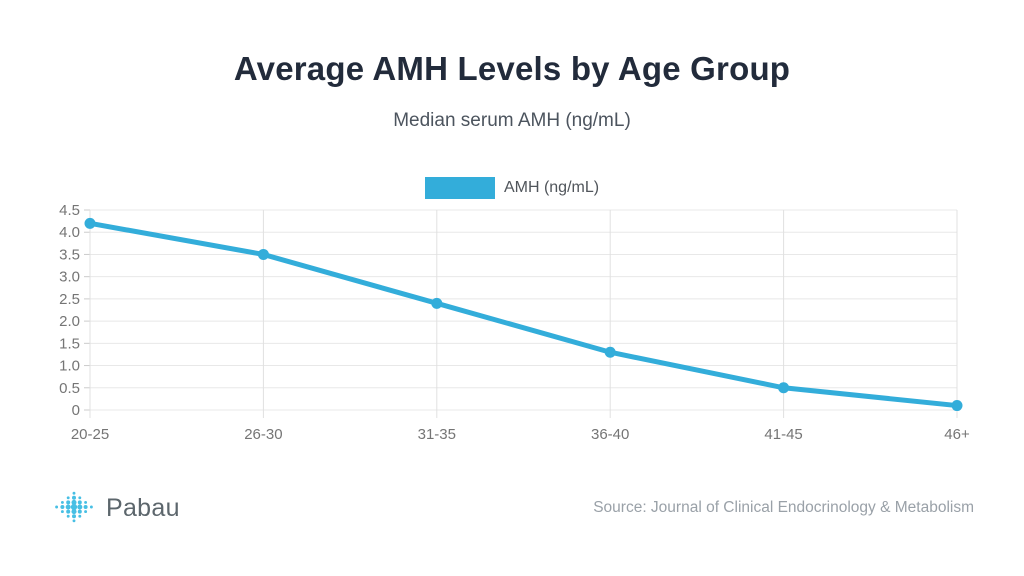  I want to click on brand-name: Pabau, so click(143, 507).